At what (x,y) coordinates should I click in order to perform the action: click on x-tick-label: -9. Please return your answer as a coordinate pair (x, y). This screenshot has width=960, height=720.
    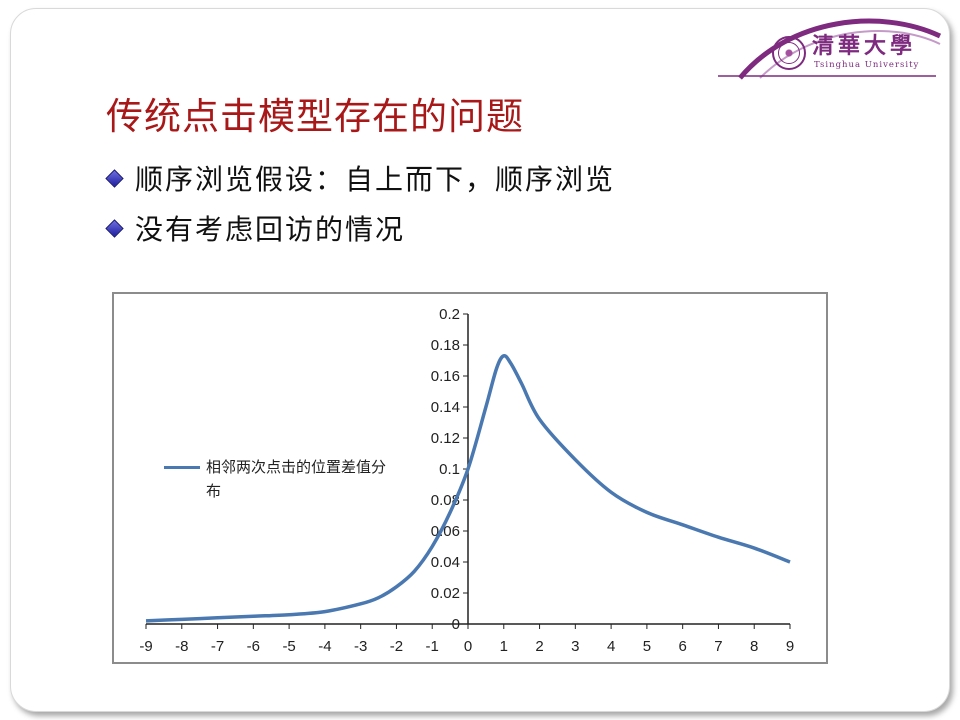
    Looking at the image, I should click on (145, 646).